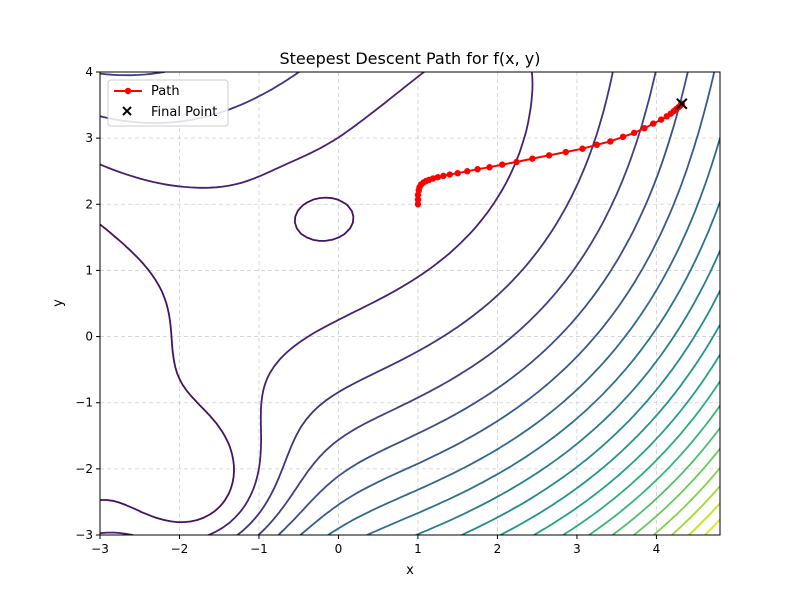 This screenshot has height=604, width=800. I want to click on x-tick-label: 1, so click(418, 549).